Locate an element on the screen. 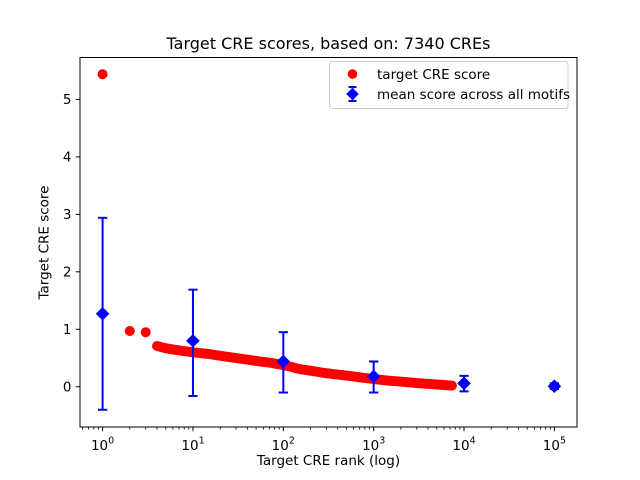 The image size is (640, 480). x-axis-label: Target CRE rank (log) is located at coordinates (328, 461).